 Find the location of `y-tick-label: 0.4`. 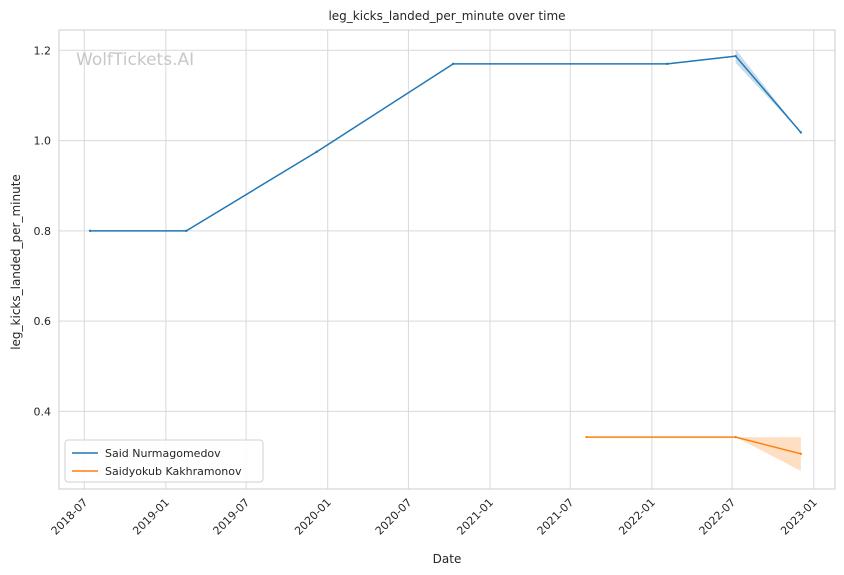

y-tick-label: 0.4 is located at coordinates (43, 411).